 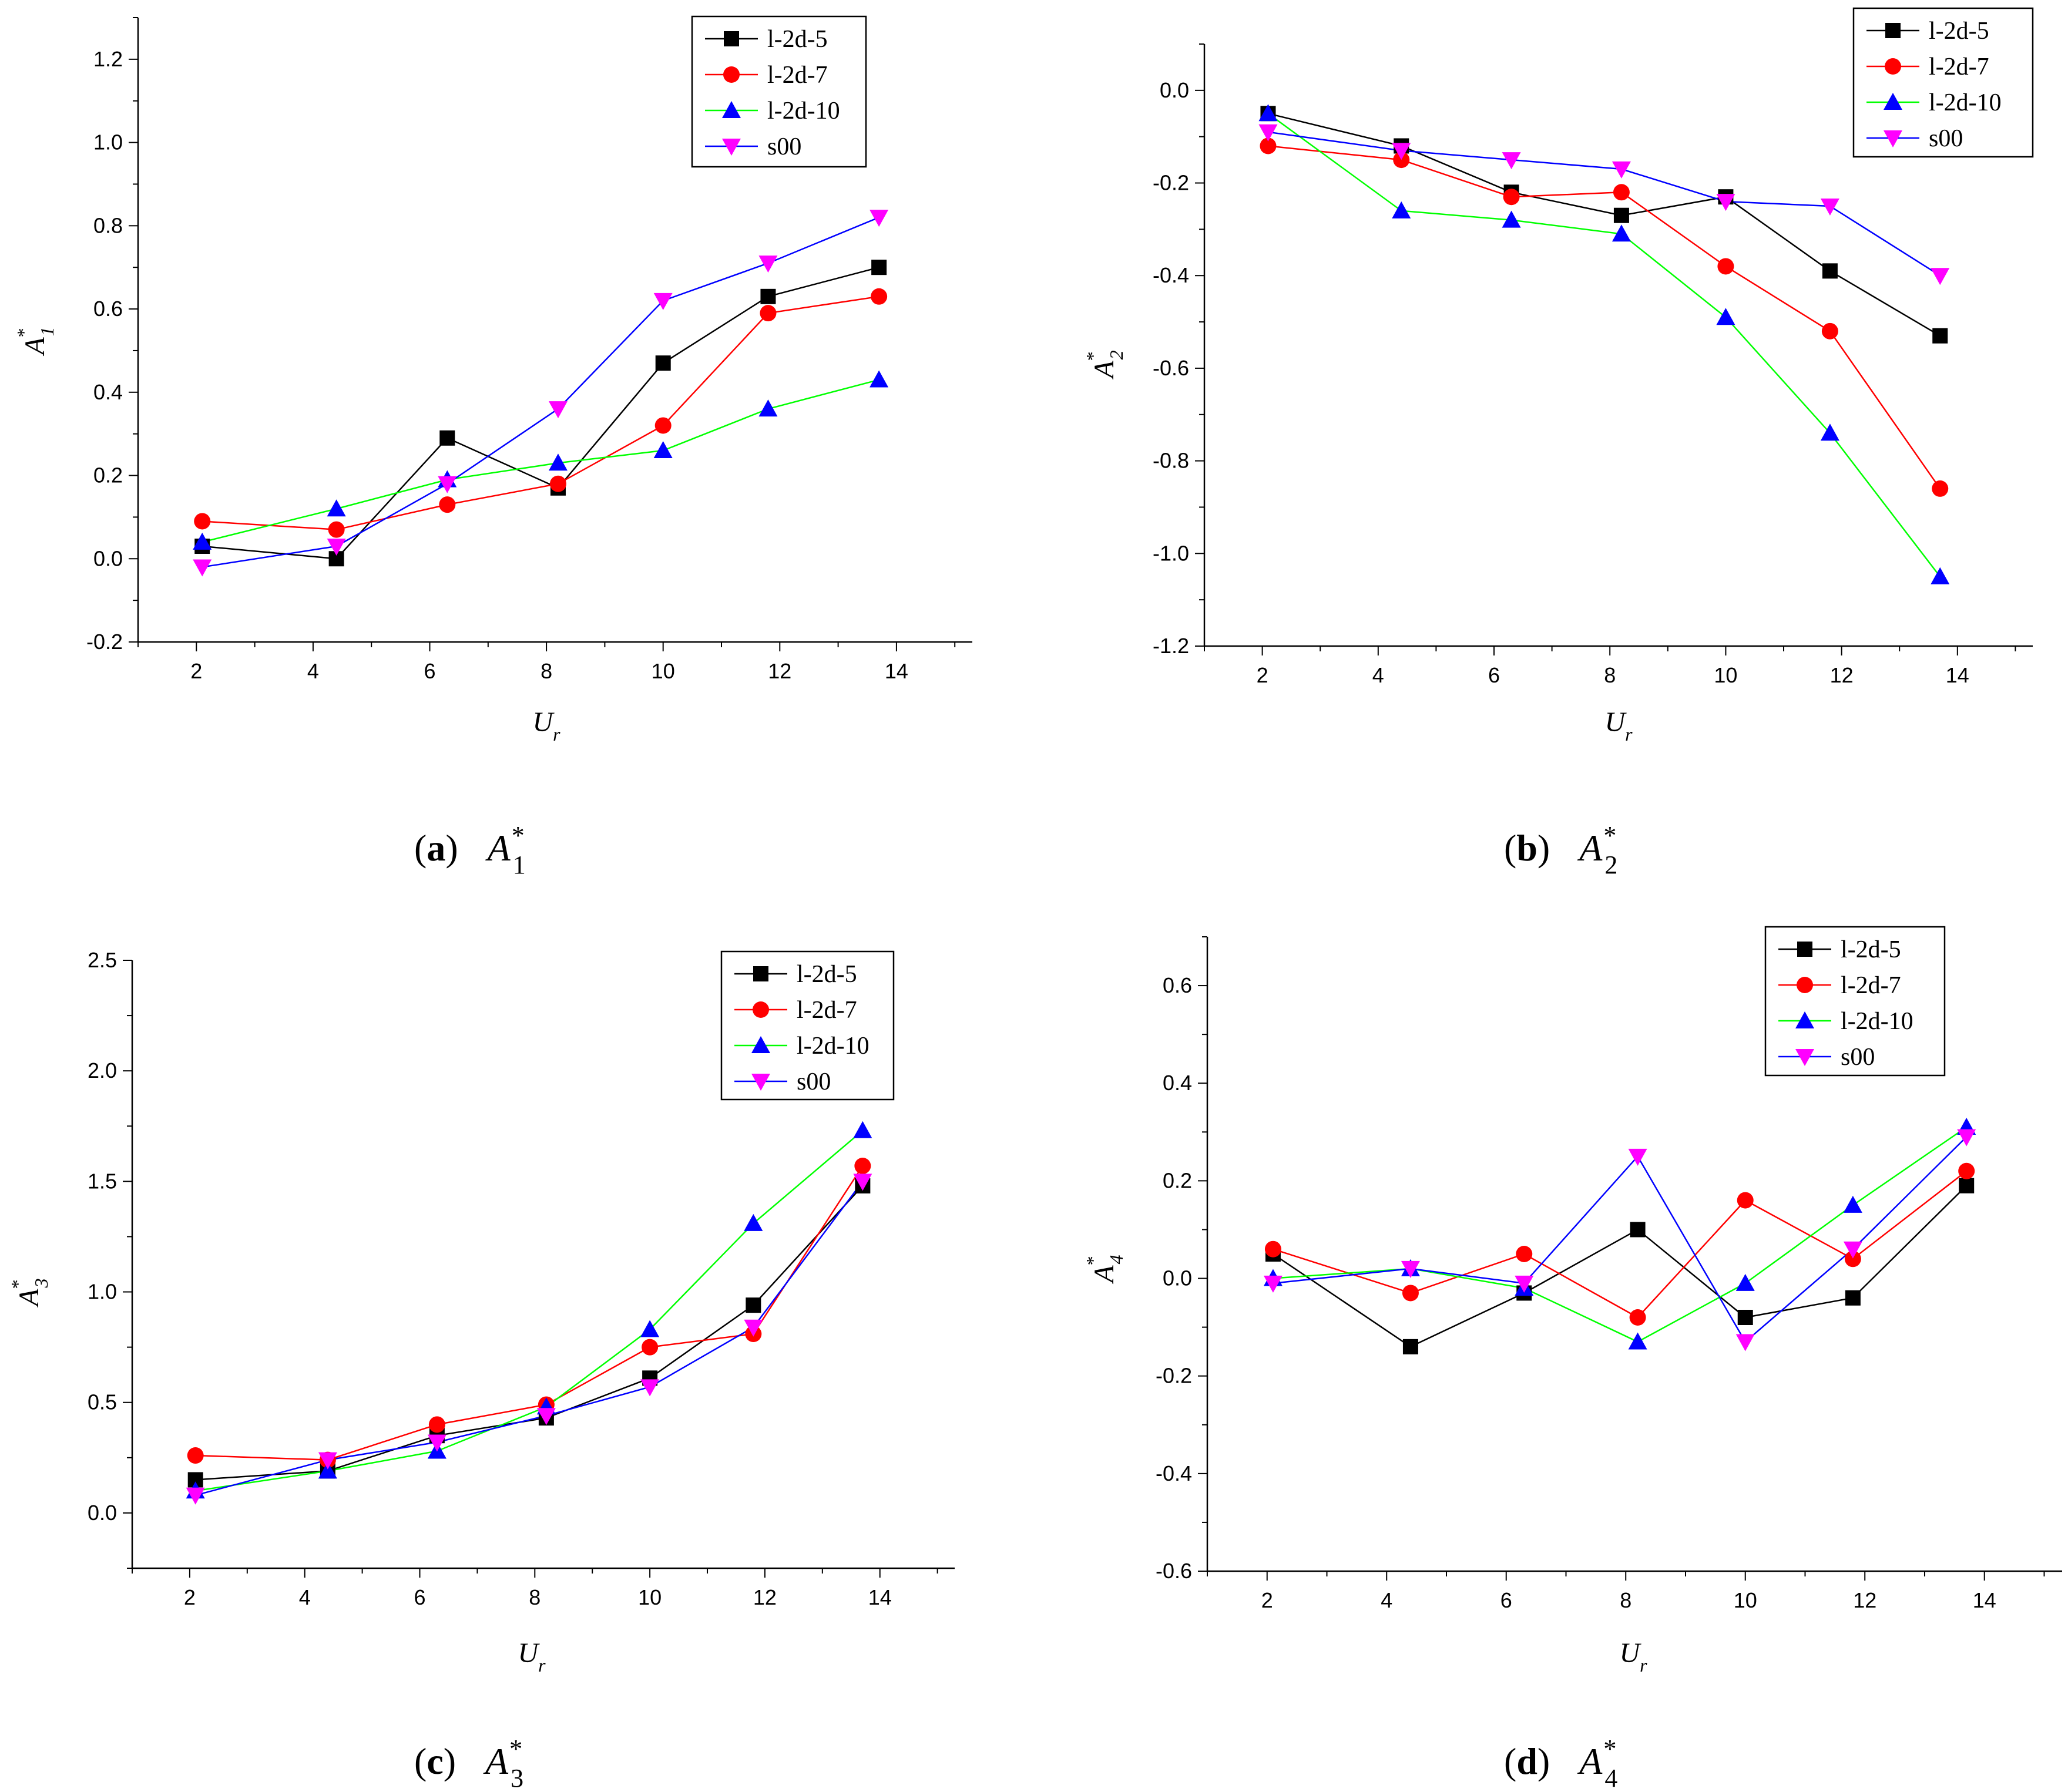 What do you see at coordinates (1560, 850) in the screenshot?
I see `panel-caption: (b) A* 2` at bounding box center [1560, 850].